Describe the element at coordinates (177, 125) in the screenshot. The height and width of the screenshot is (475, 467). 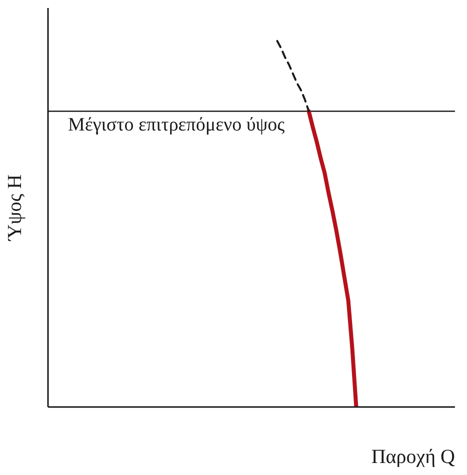
I see `ref-line-label: Μέγιστο επιτρεπόμενο ύψος` at that location.